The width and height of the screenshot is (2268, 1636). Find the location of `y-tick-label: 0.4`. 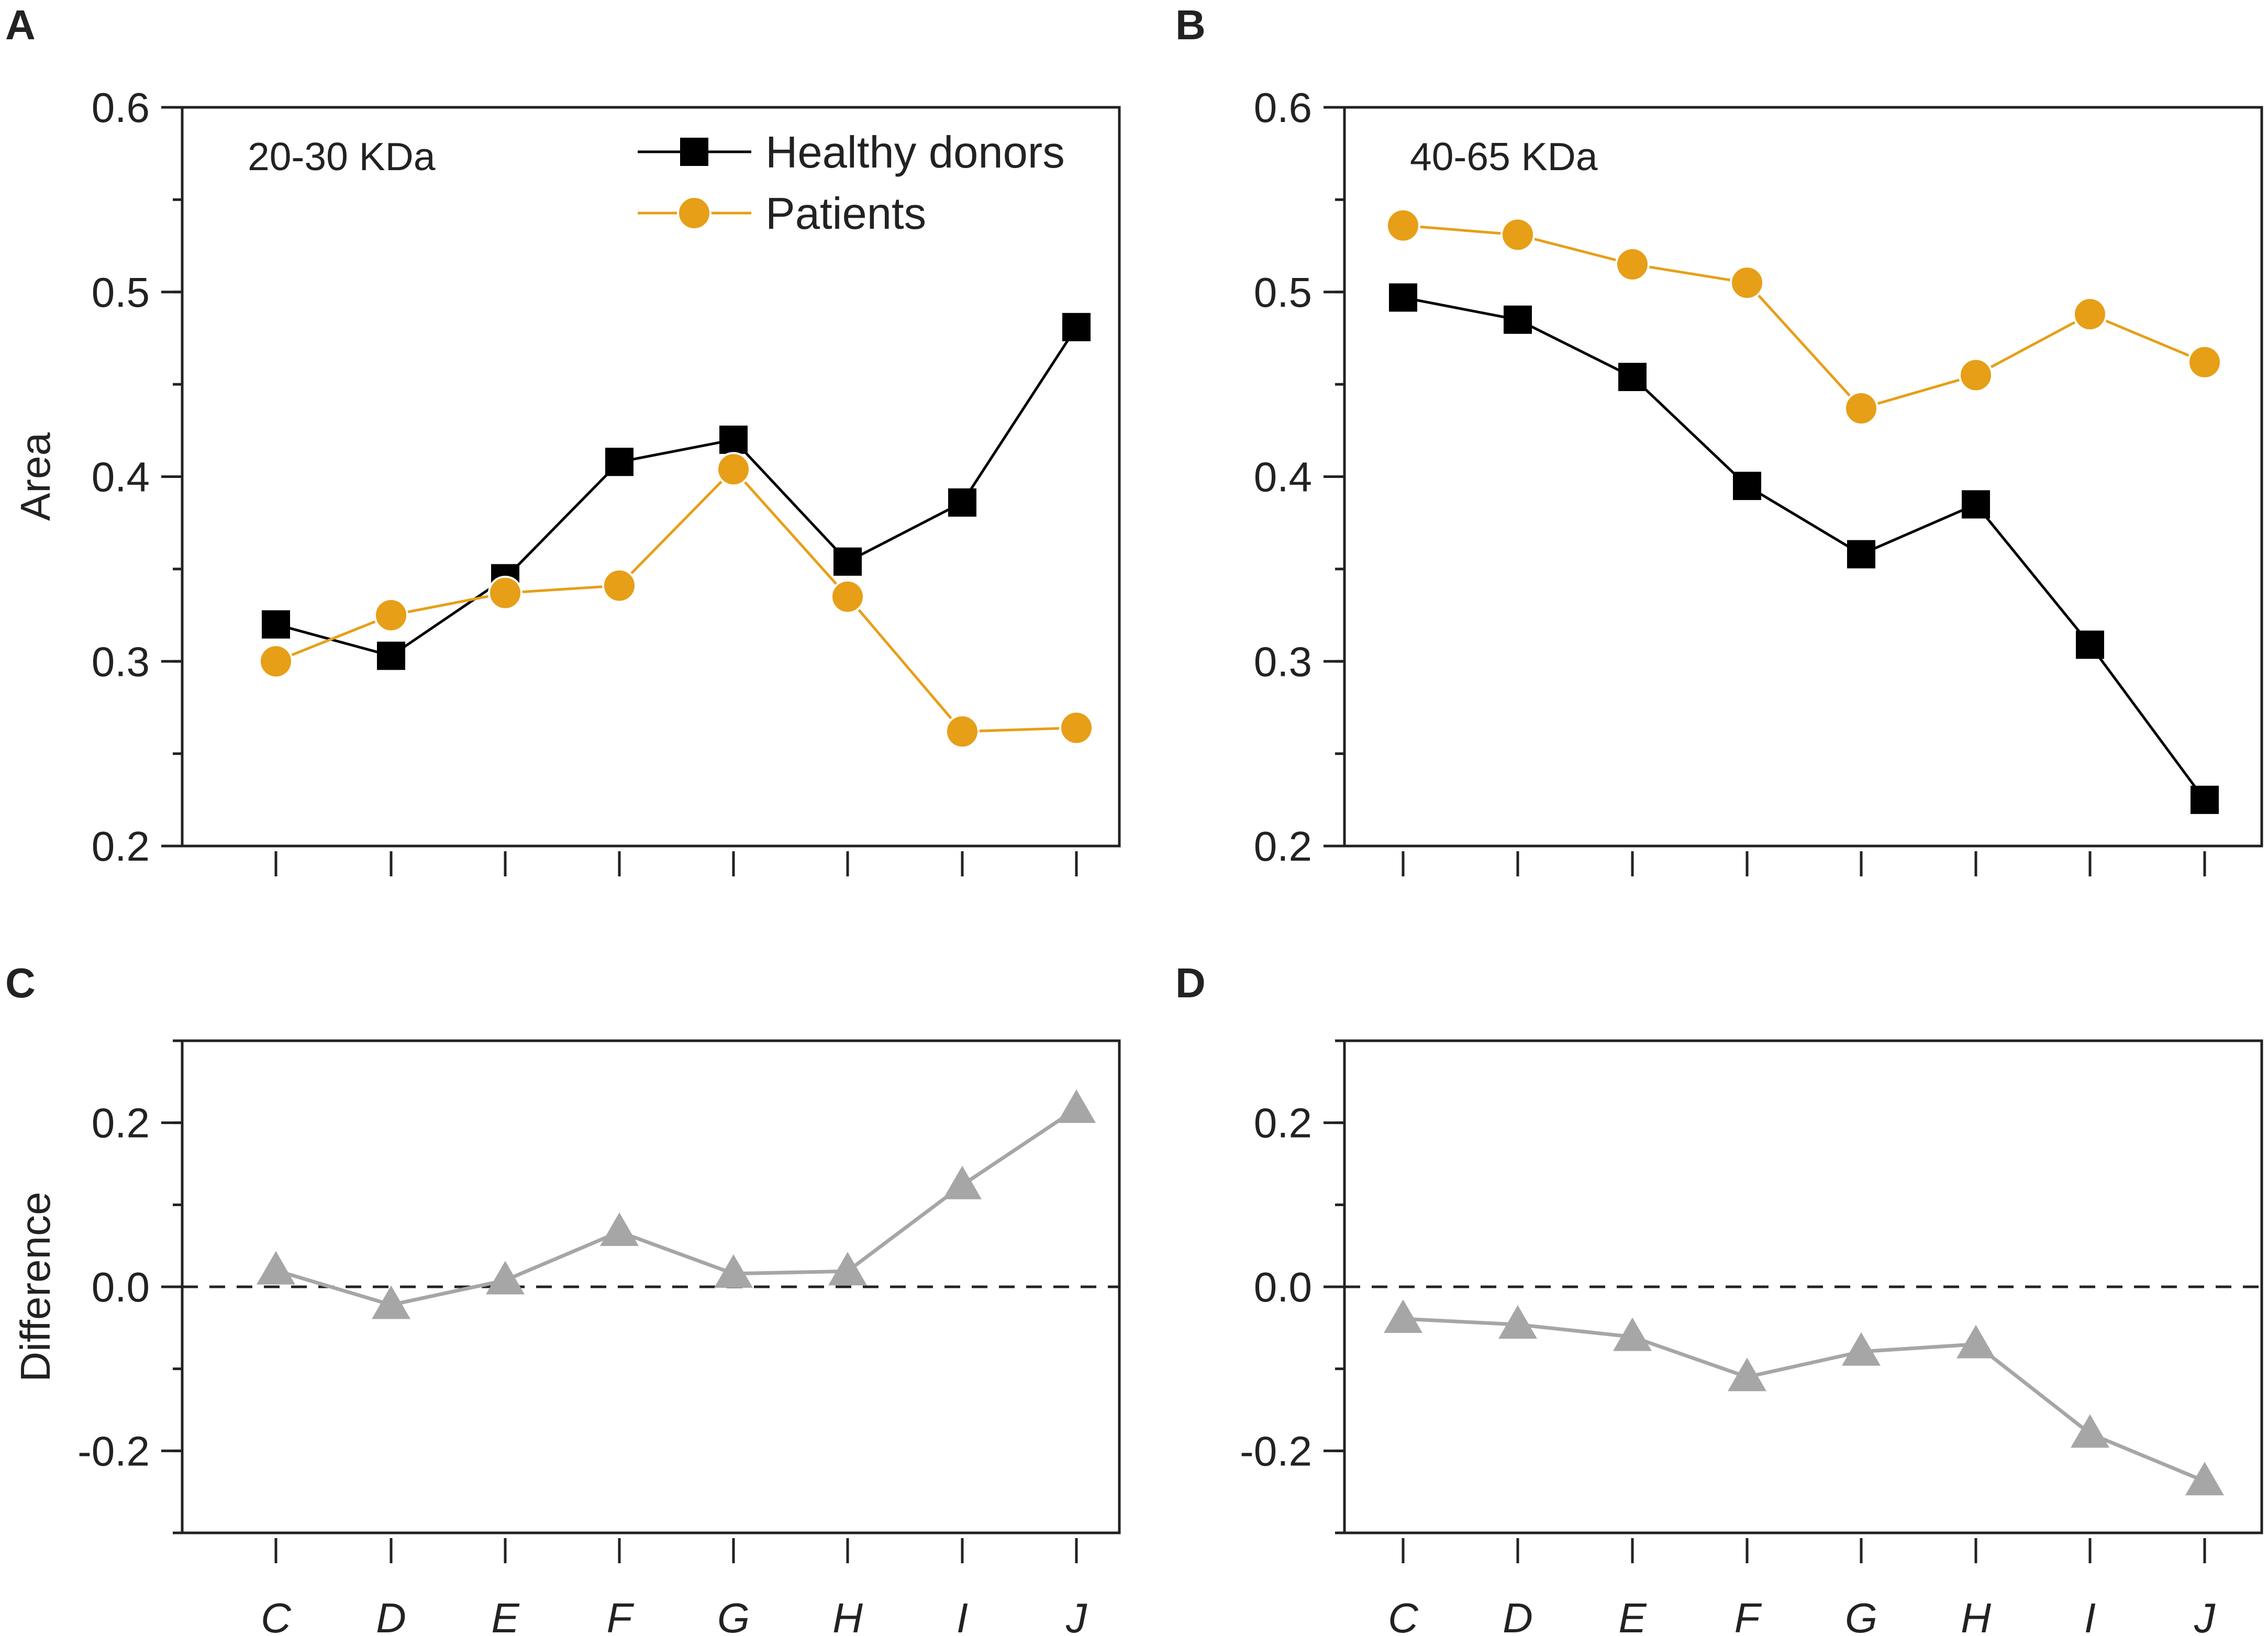

y-tick-label: 0.4 is located at coordinates (1283, 477).